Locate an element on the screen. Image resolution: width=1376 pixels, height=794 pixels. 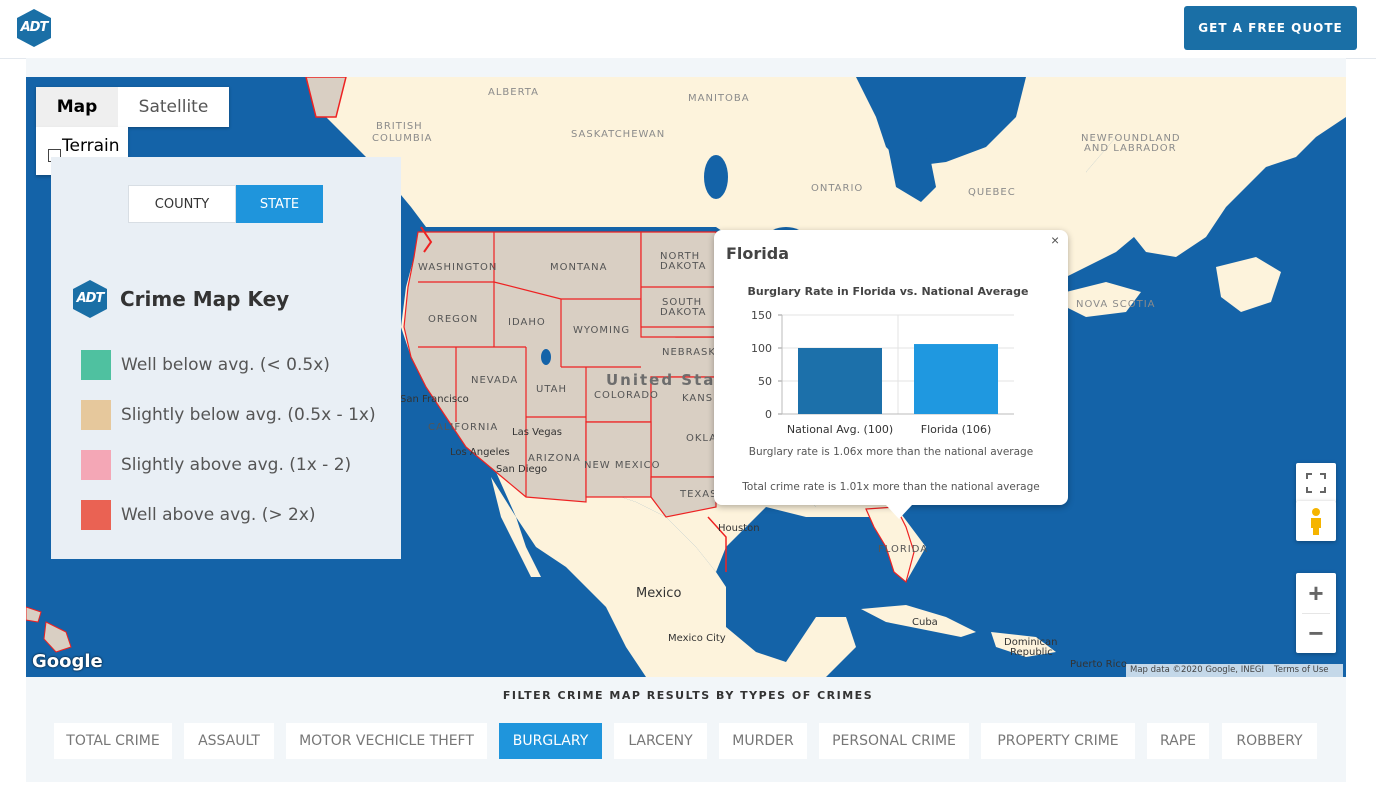
map-label-montana: MONTANA is located at coordinates (579, 267).